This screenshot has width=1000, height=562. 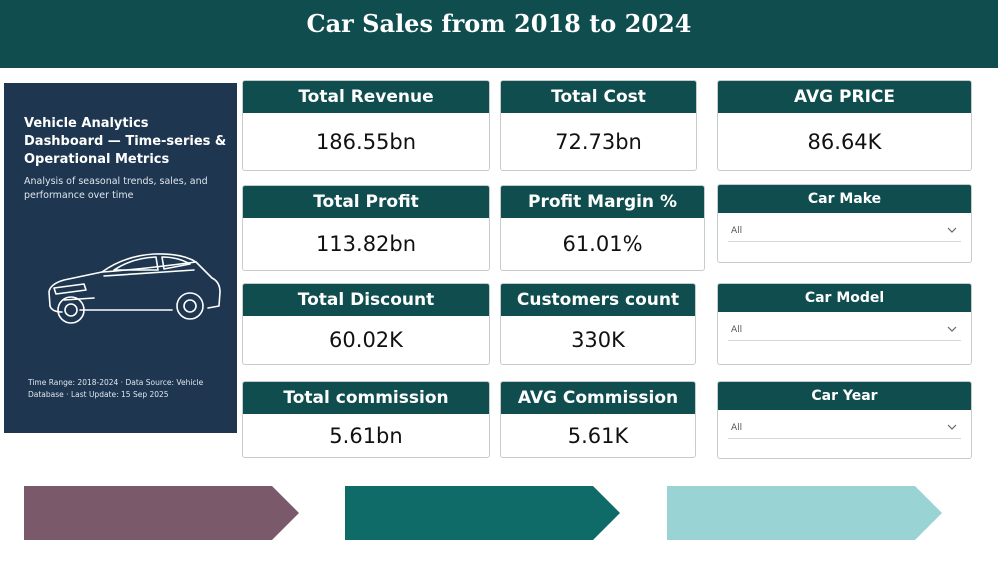 I want to click on car-icon, so click(x=134, y=288).